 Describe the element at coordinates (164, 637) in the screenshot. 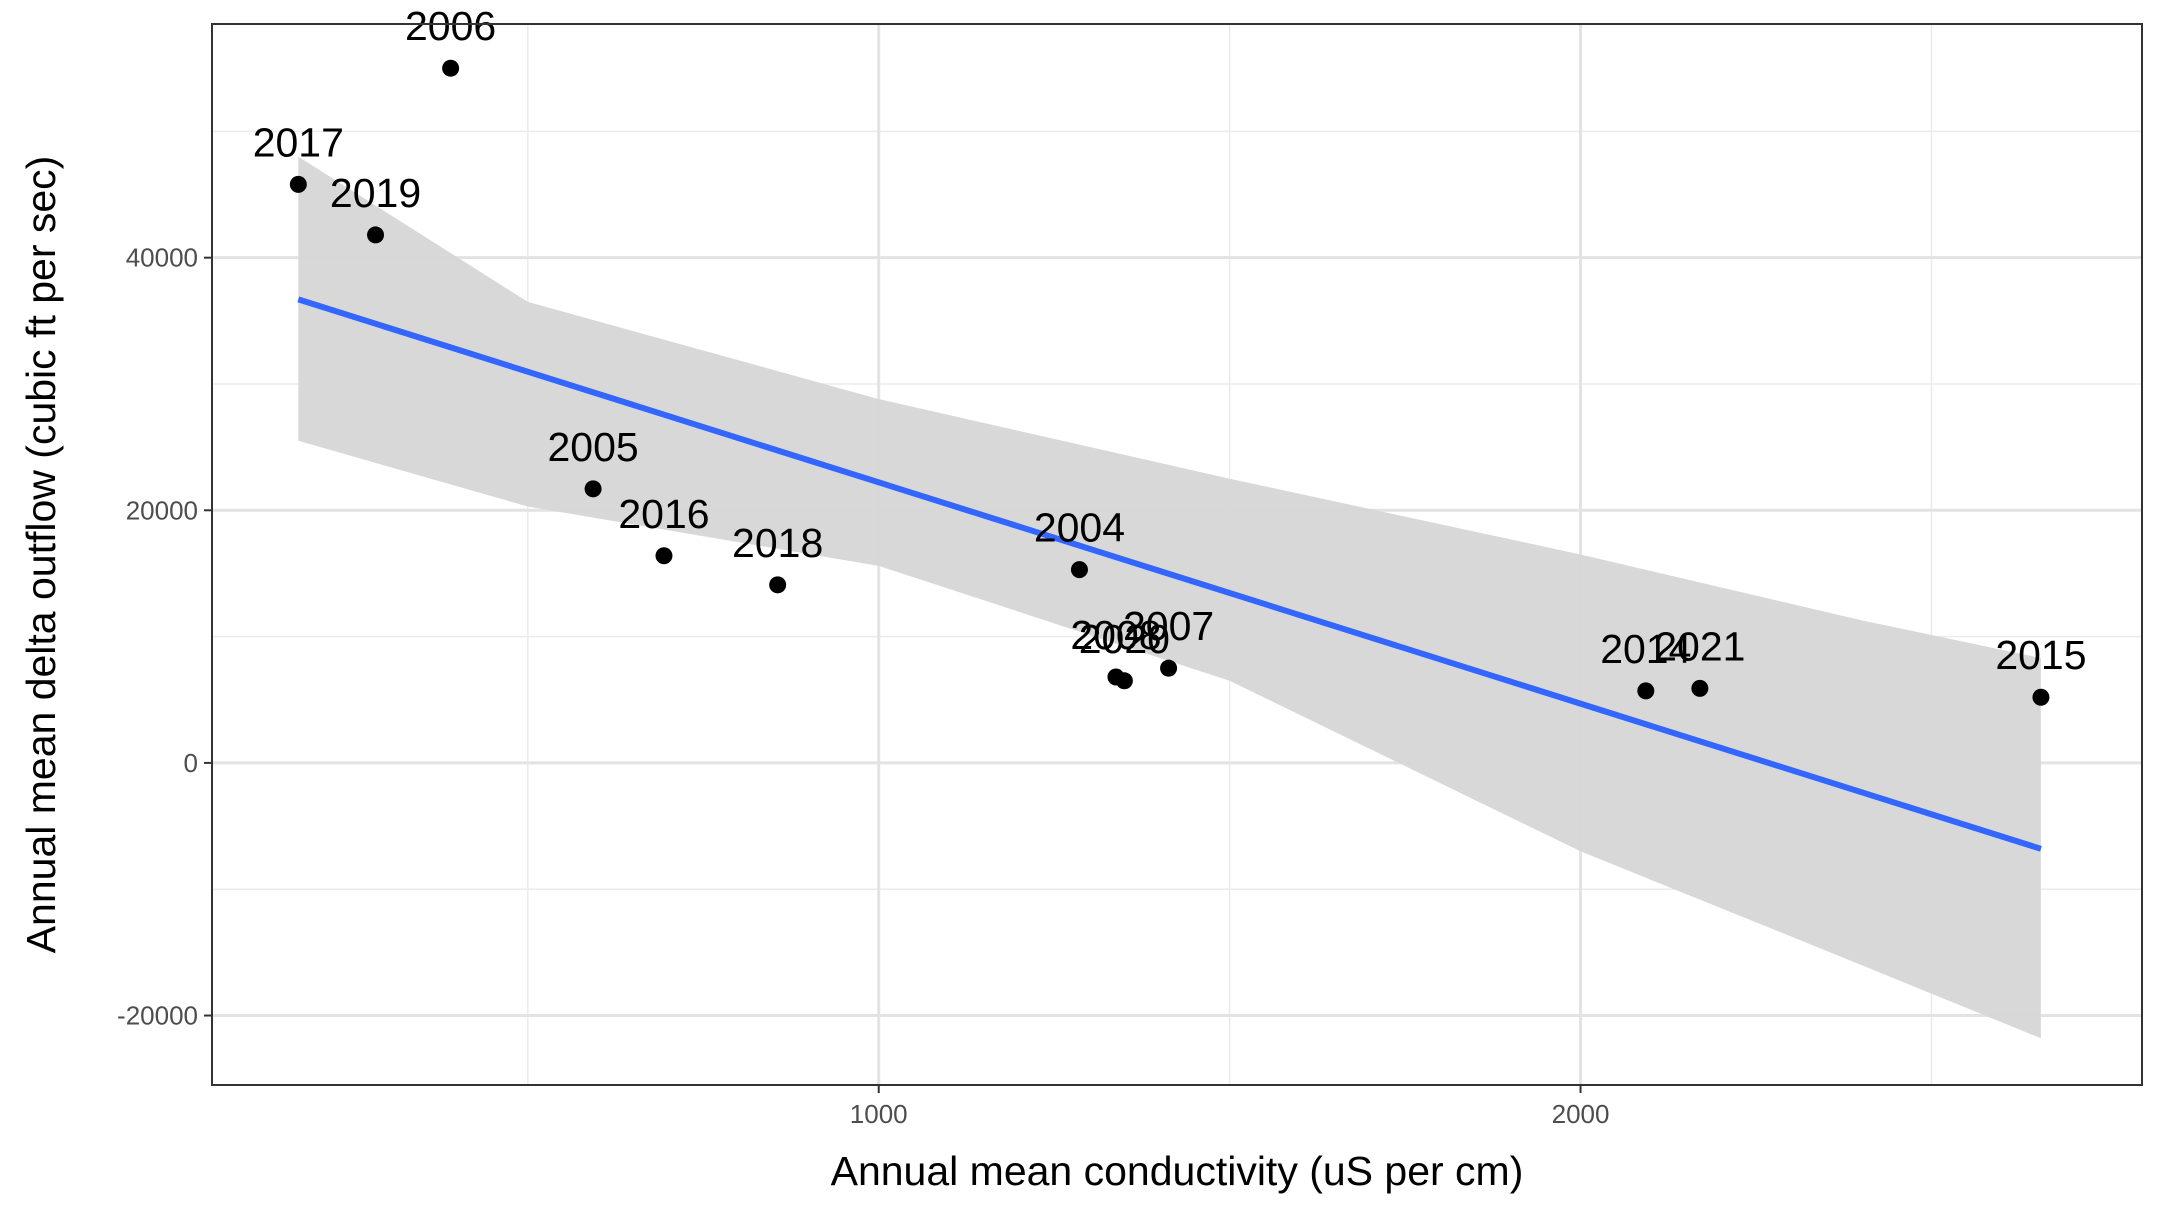

I see `y-axis-ticks: -20000 0 20000 40000` at that location.